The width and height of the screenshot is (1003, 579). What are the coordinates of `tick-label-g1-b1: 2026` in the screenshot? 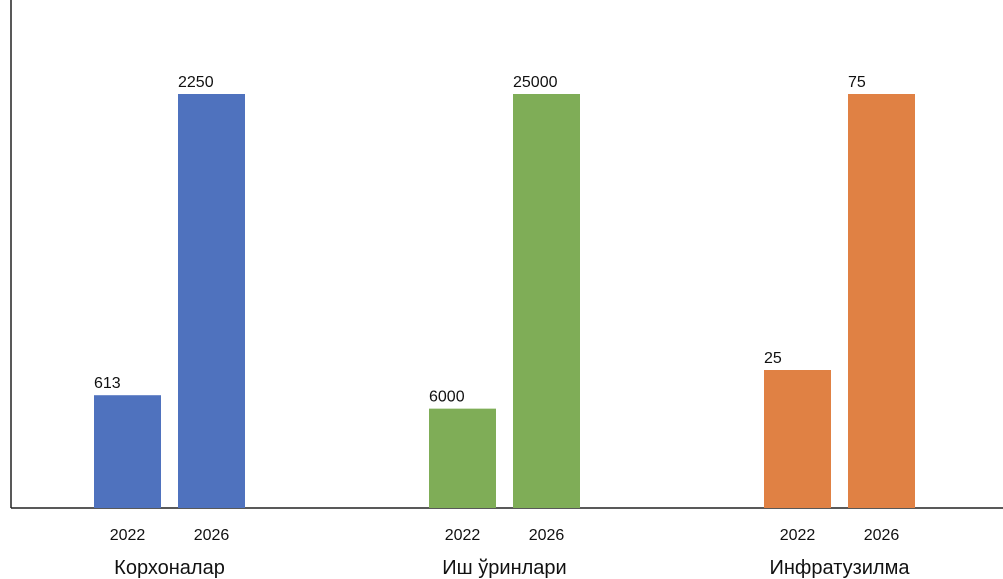 It's located at (547, 535).